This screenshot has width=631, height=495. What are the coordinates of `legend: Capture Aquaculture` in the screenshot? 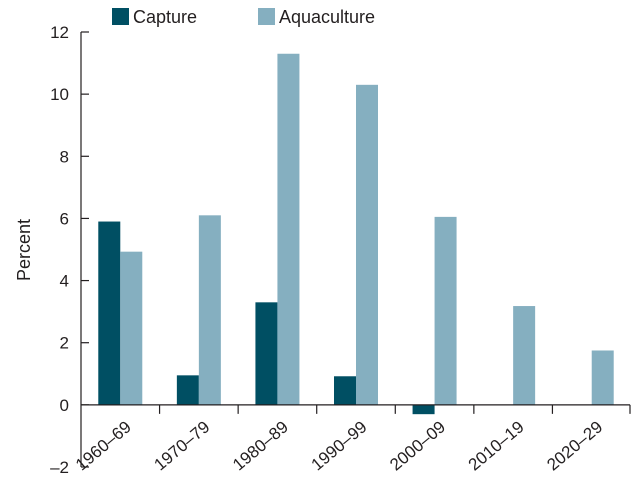 It's located at (243, 17).